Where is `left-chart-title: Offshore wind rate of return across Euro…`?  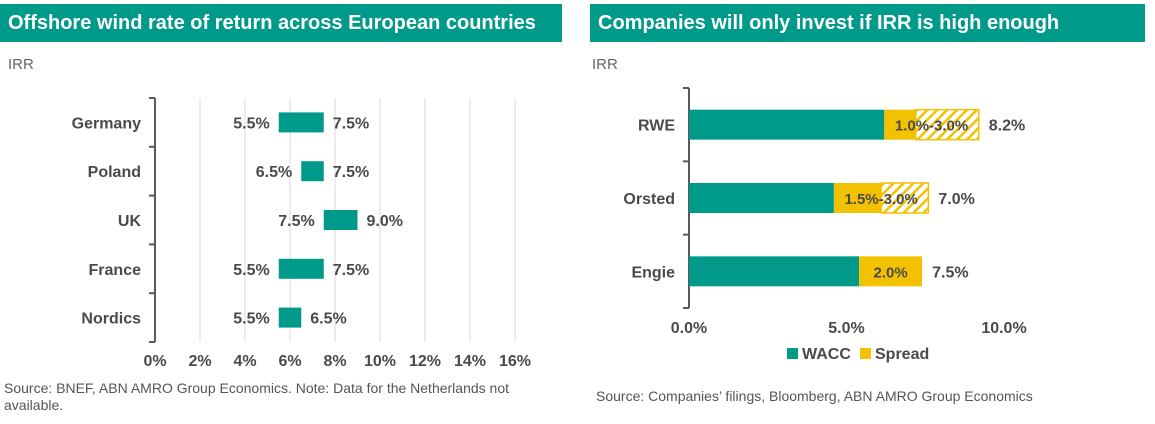
left-chart-title: Offshore wind rate of return across Euro… is located at coordinates (281, 23).